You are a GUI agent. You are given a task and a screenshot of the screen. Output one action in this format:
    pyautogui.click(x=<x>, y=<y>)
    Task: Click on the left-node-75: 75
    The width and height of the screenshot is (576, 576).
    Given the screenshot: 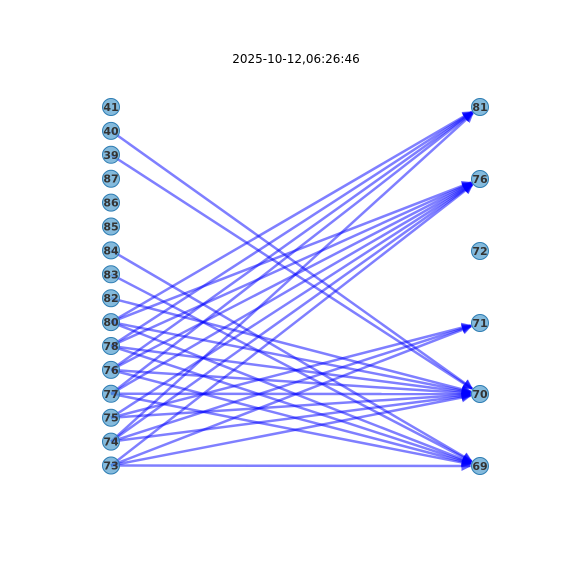 What is the action you would take?
    pyautogui.click(x=111, y=417)
    